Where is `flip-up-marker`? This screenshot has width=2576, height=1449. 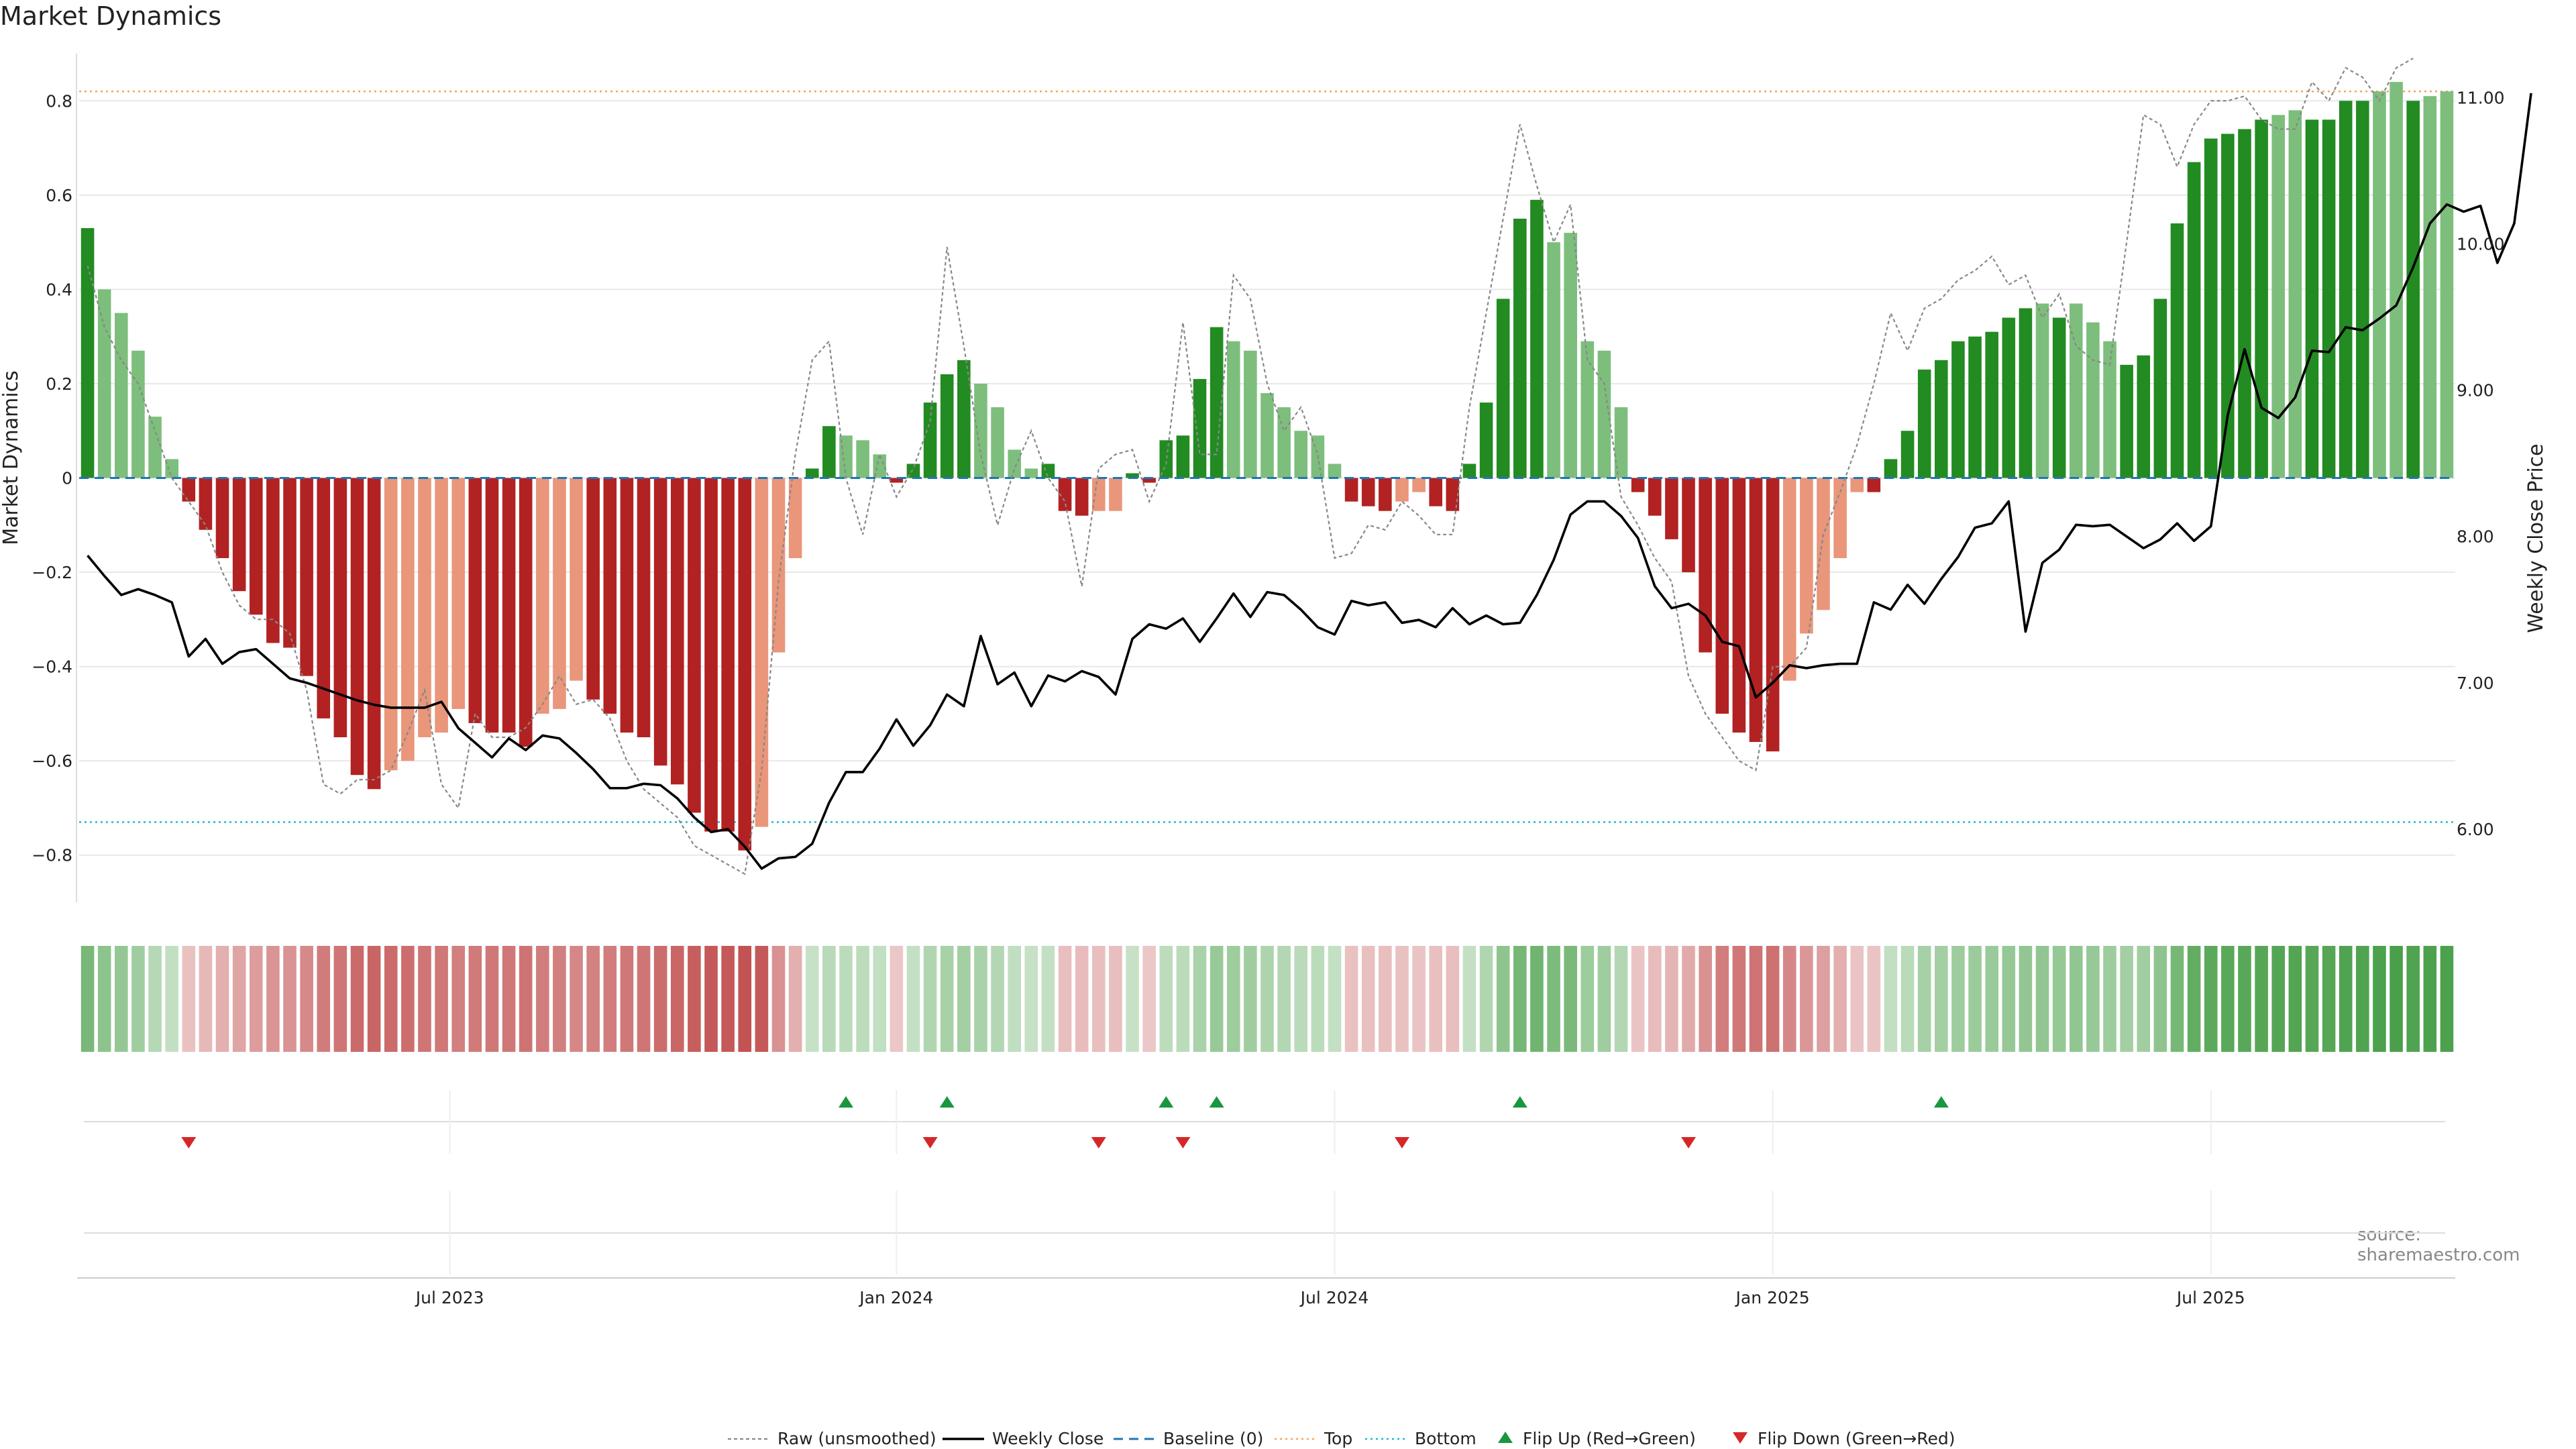 flip-up-marker is located at coordinates (1941, 1102).